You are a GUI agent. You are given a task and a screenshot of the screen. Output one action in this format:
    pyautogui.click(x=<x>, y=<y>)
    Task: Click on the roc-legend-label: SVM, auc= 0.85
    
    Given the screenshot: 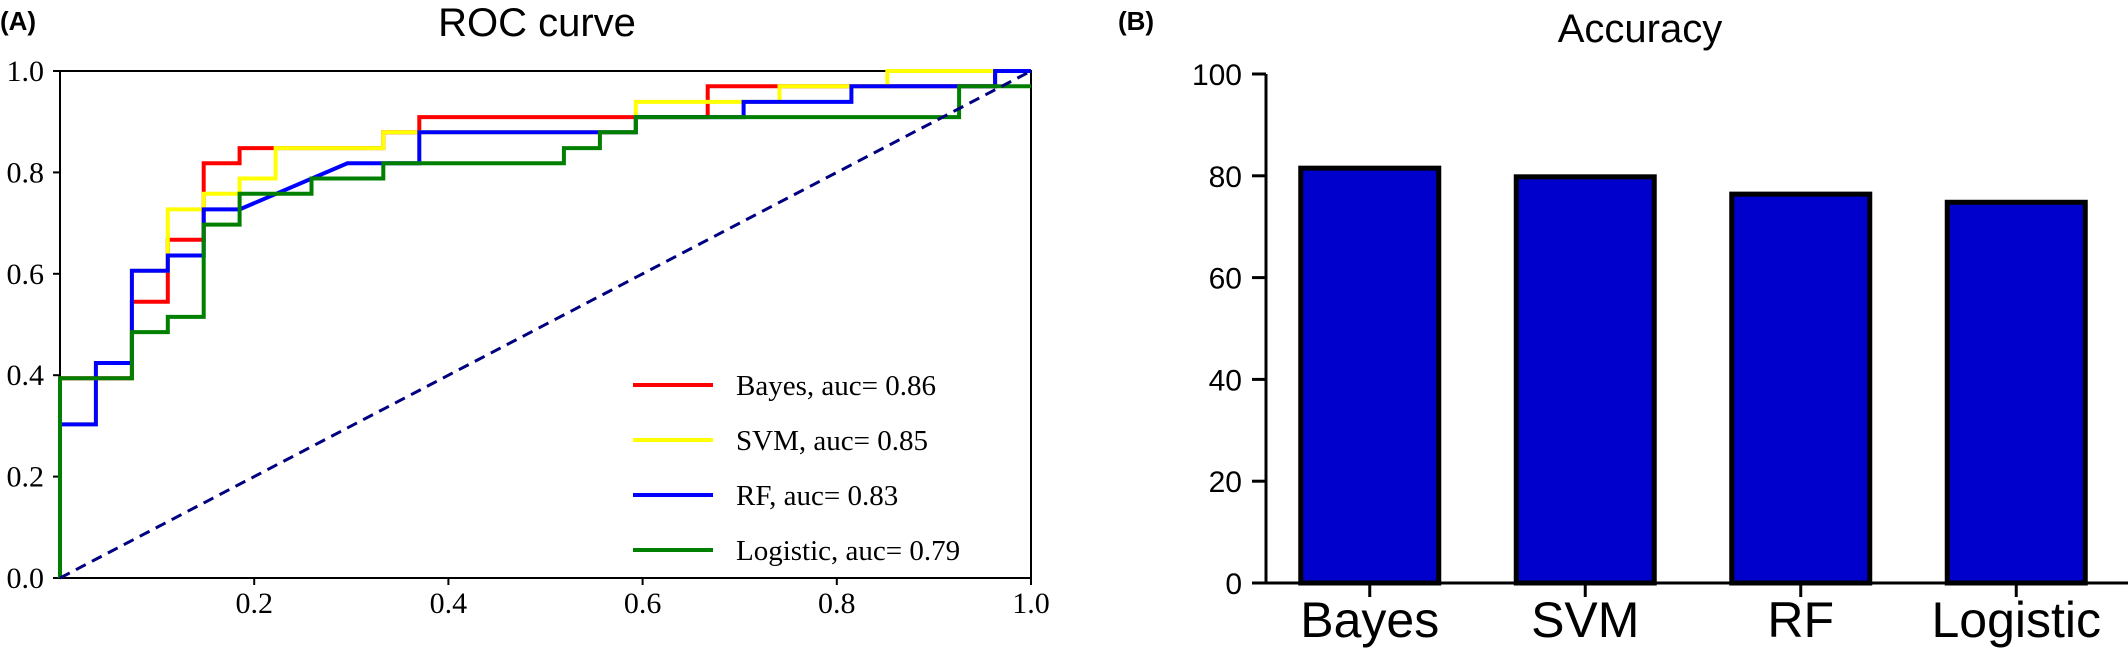 What is the action you would take?
    pyautogui.click(x=832, y=441)
    